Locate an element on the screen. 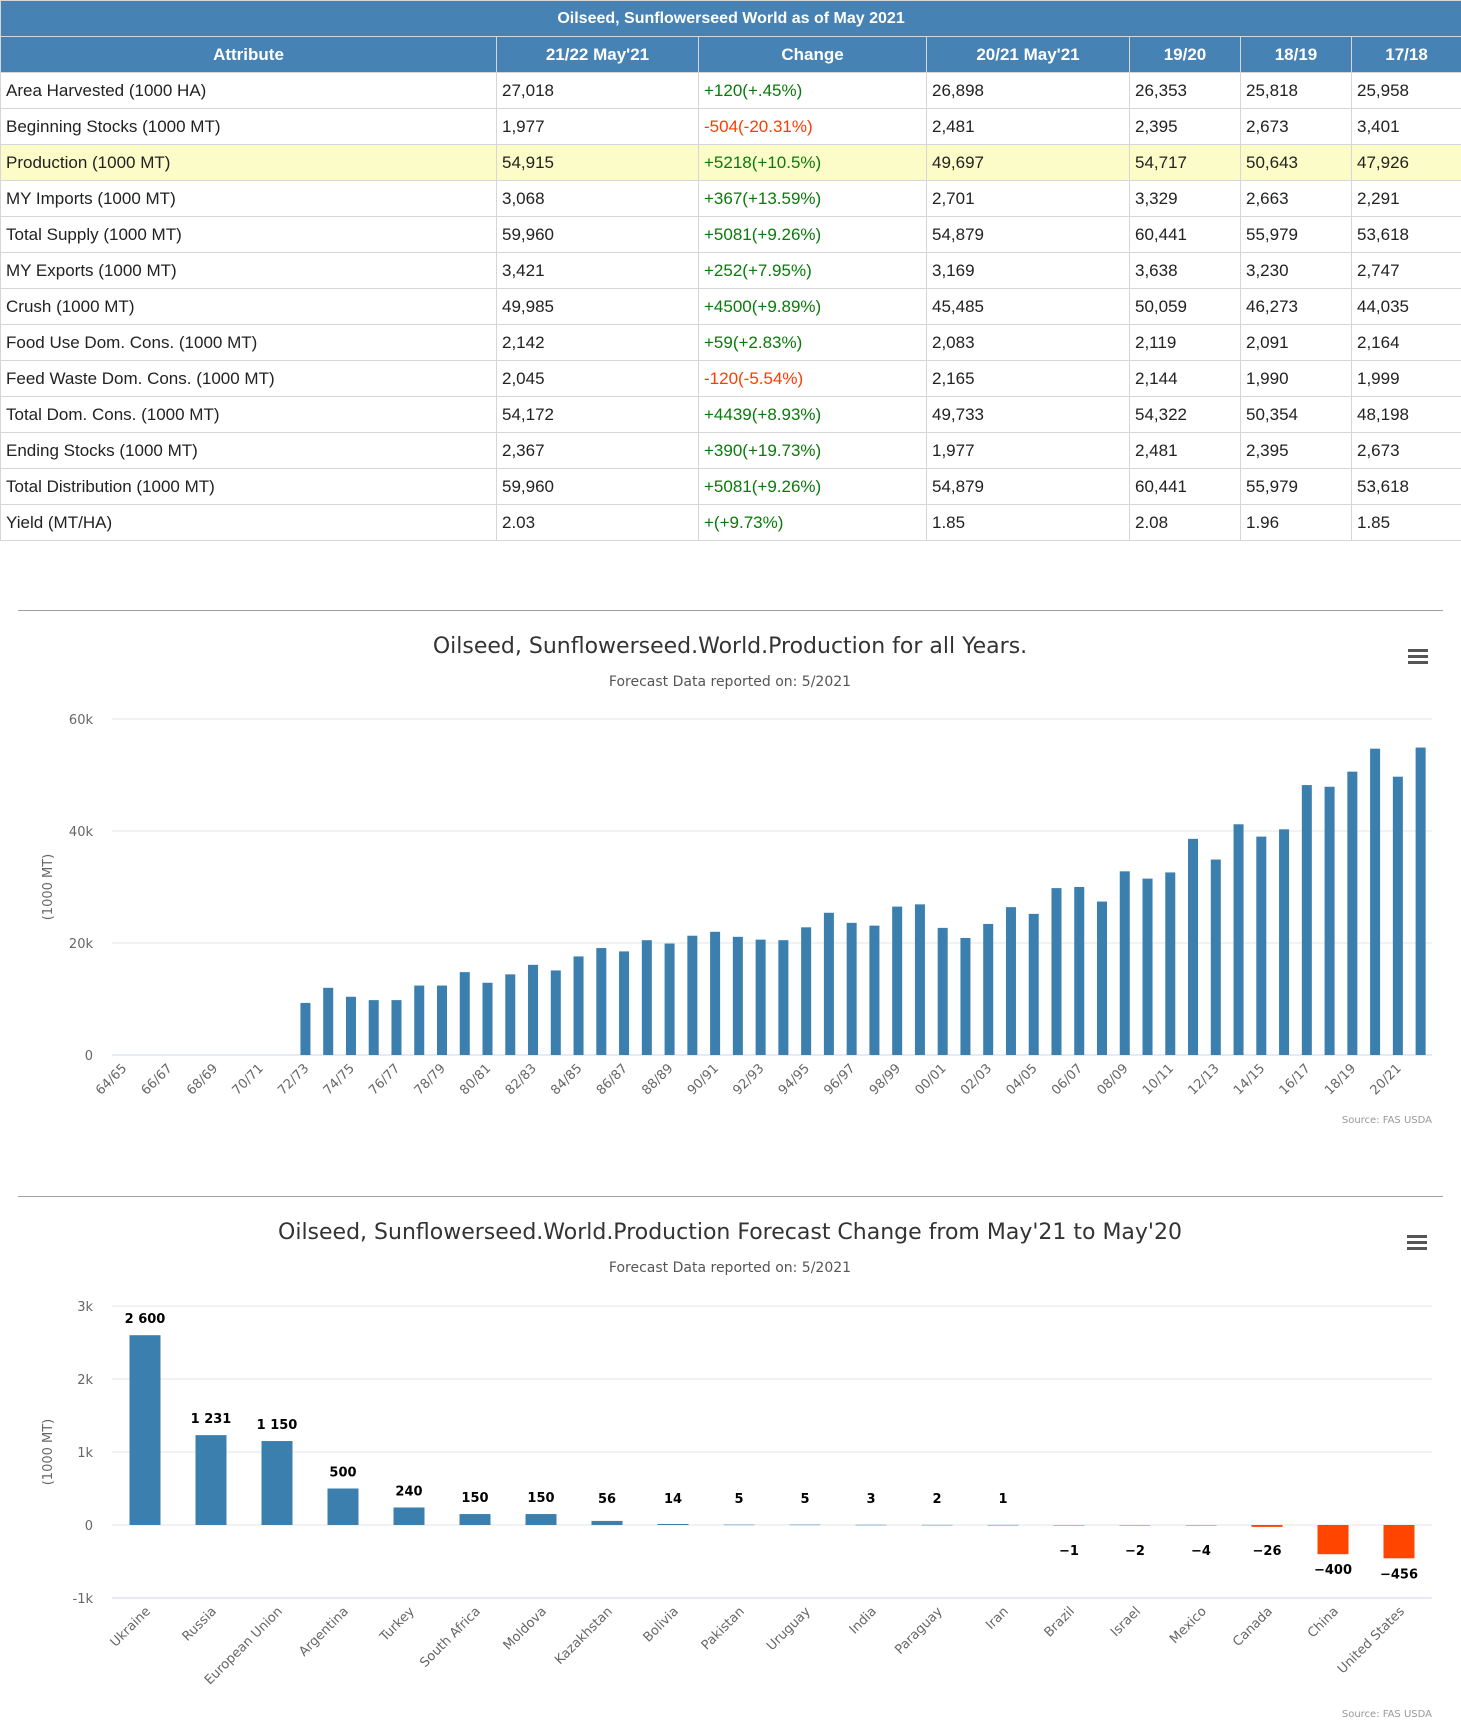 The width and height of the screenshot is (1461, 1732). data-label: 2 is located at coordinates (936, 1499).